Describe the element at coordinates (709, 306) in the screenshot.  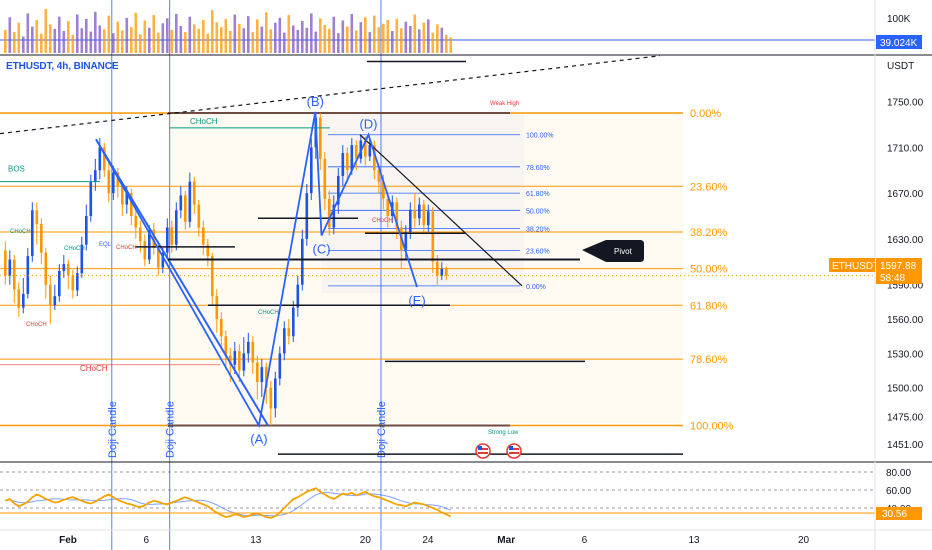
I see `fib-level-label: 61.80%` at that location.